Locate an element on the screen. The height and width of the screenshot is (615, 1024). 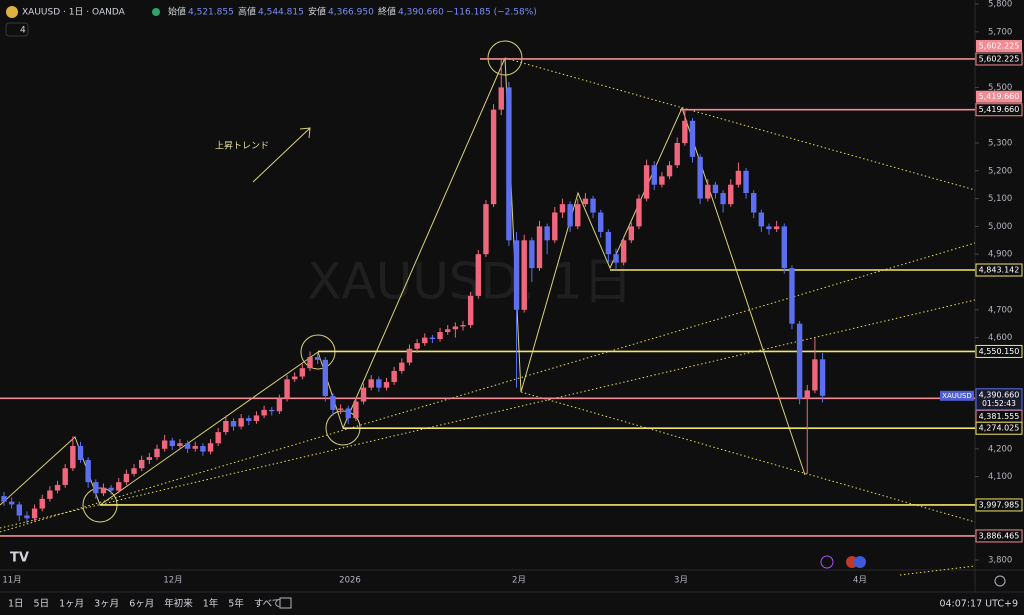
trend-arrow-head is located at coordinates (305, 133).